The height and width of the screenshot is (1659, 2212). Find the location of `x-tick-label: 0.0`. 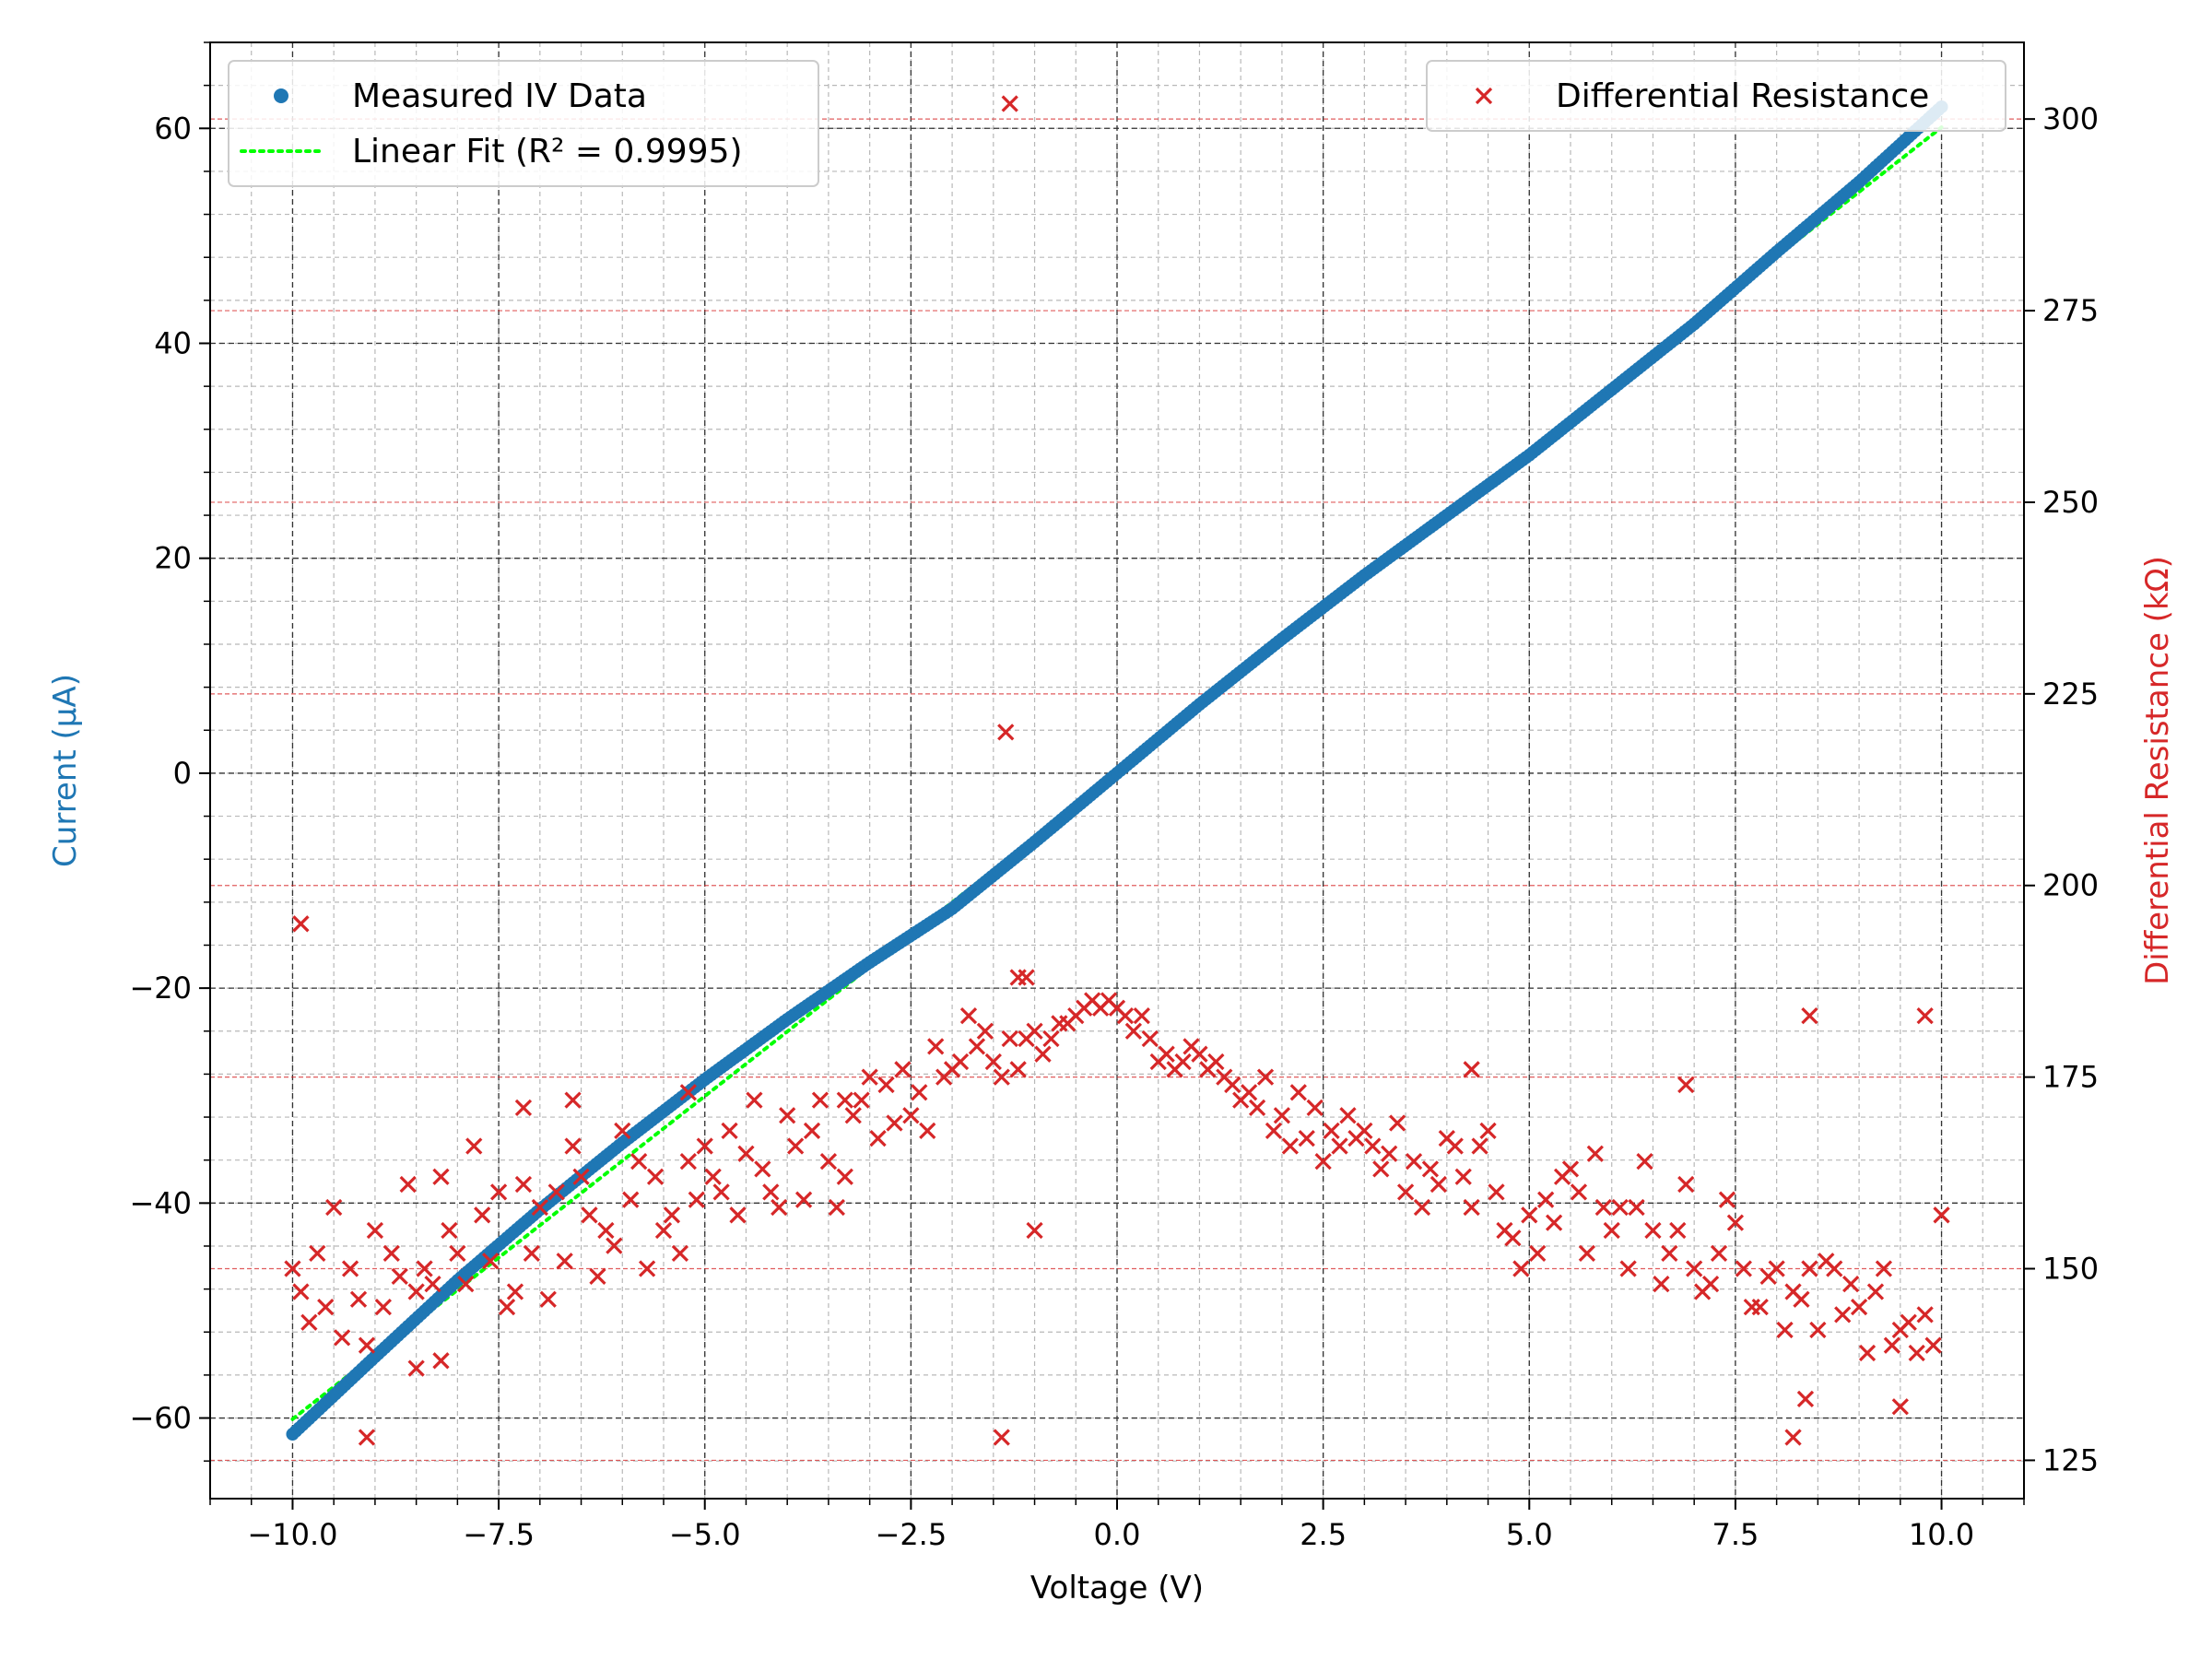

x-tick-label: 0.0 is located at coordinates (1117, 1534).